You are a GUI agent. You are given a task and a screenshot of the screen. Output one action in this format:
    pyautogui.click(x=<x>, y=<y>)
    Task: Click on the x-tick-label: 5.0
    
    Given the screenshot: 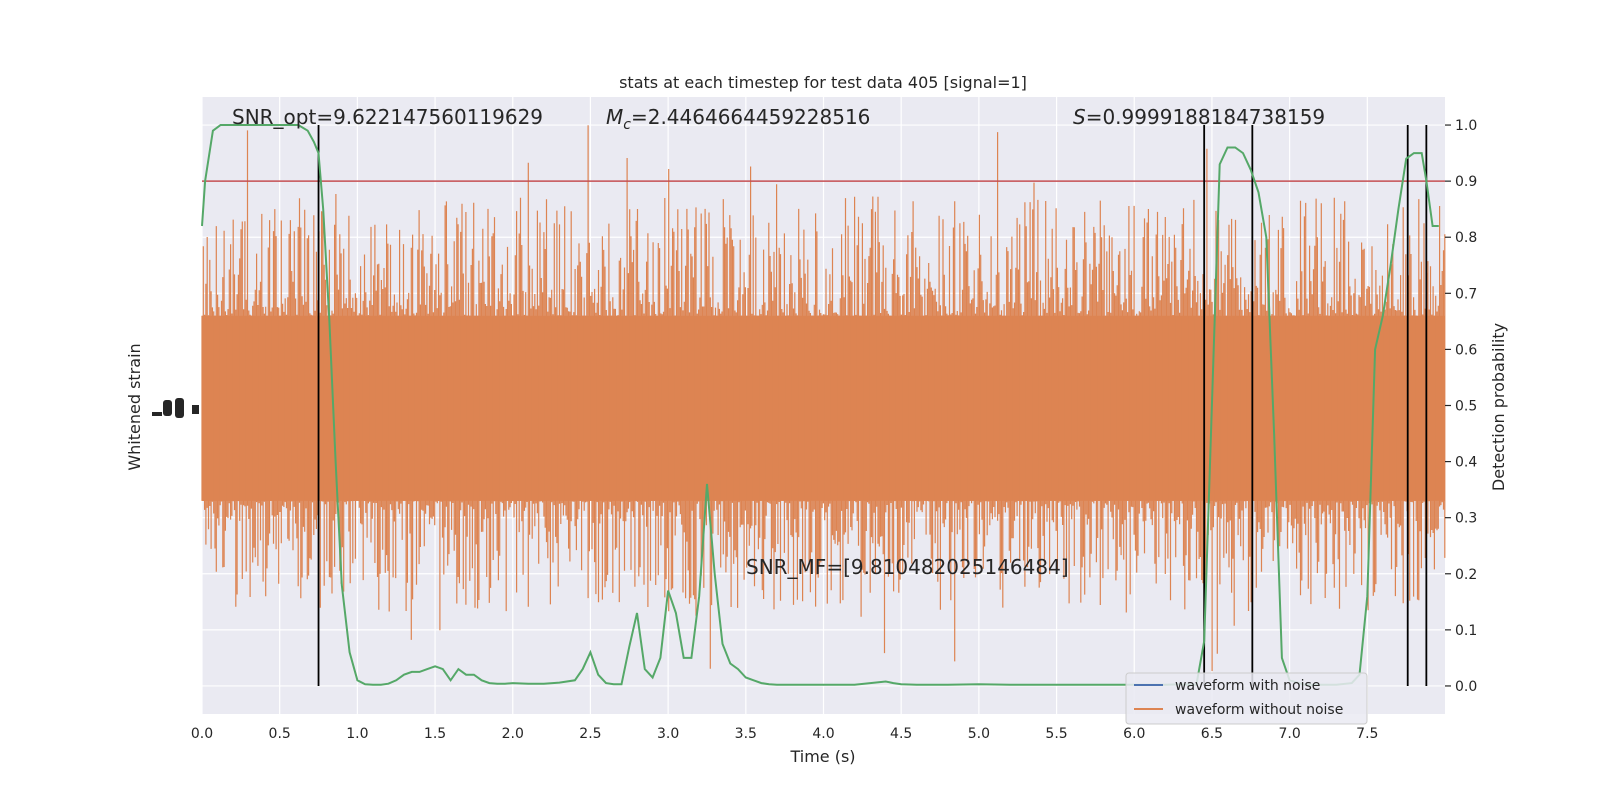 What is the action you would take?
    pyautogui.click(x=979, y=734)
    